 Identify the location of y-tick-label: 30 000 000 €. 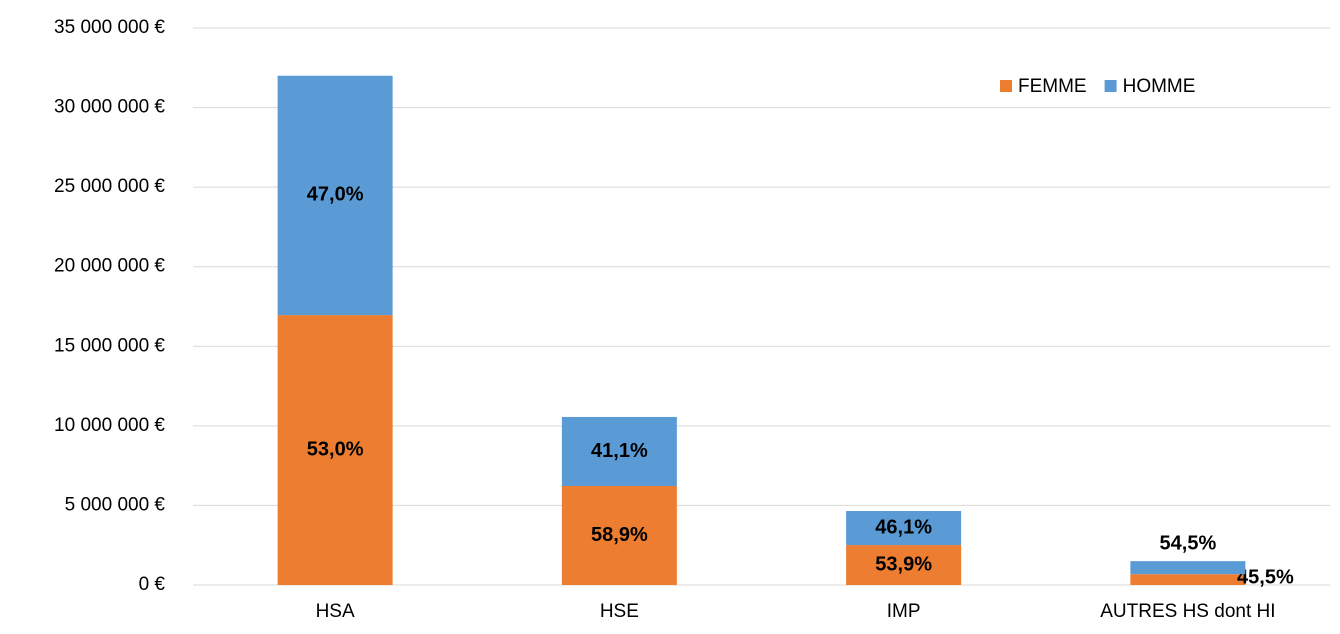
(109, 107).